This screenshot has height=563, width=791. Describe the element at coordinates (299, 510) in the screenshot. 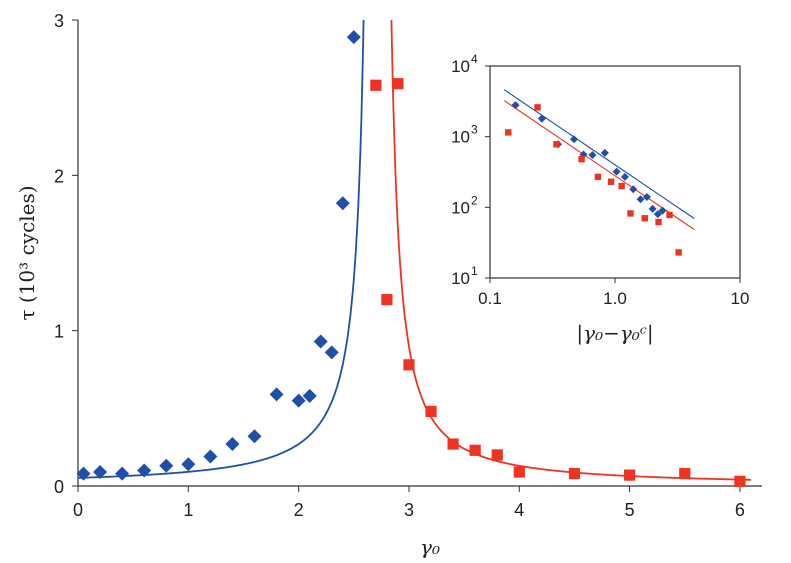

I see `main-x-tick-label: 2` at that location.